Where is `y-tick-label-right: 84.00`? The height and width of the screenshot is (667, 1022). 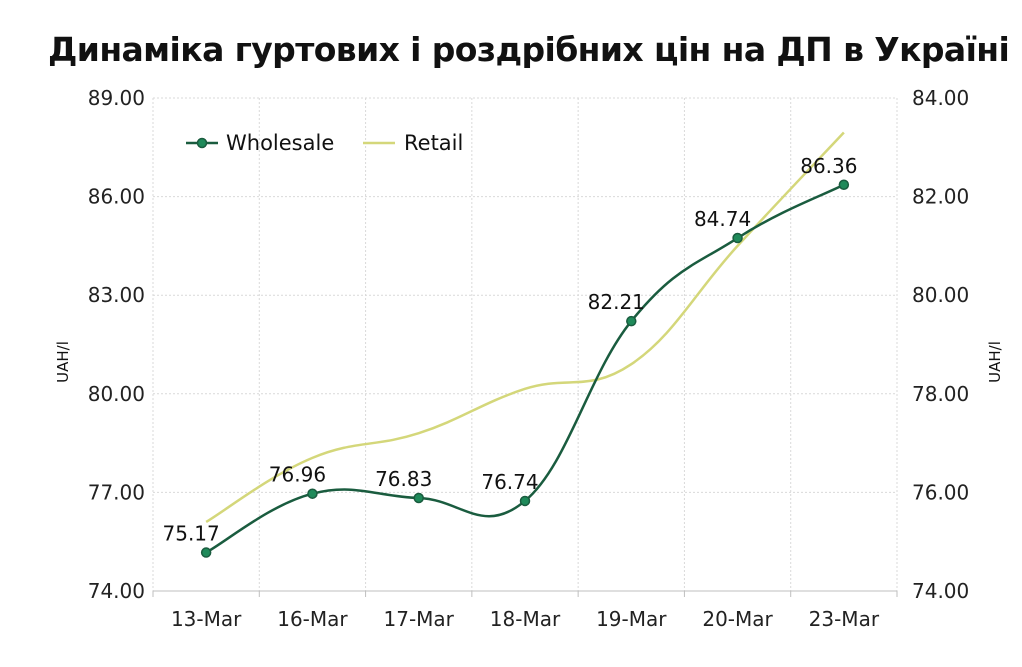
y-tick-label-right: 84.00 is located at coordinates (940, 98).